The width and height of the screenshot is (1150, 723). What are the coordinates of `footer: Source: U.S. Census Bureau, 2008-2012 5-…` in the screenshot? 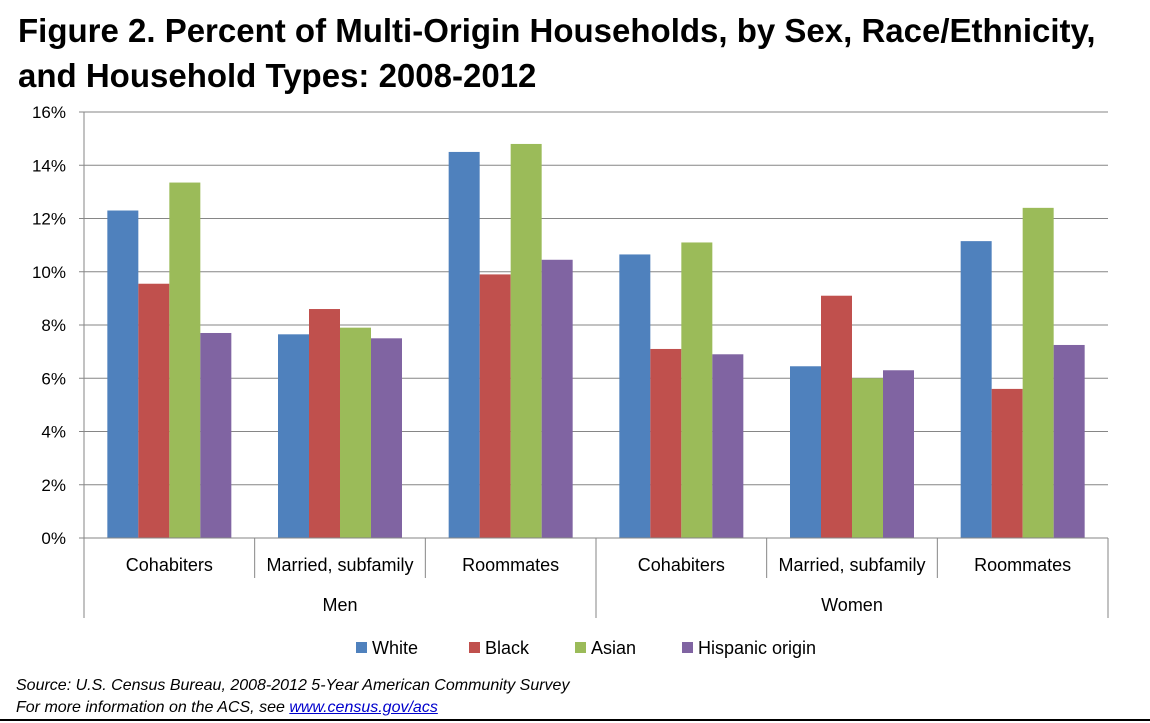 It's located at (292, 697).